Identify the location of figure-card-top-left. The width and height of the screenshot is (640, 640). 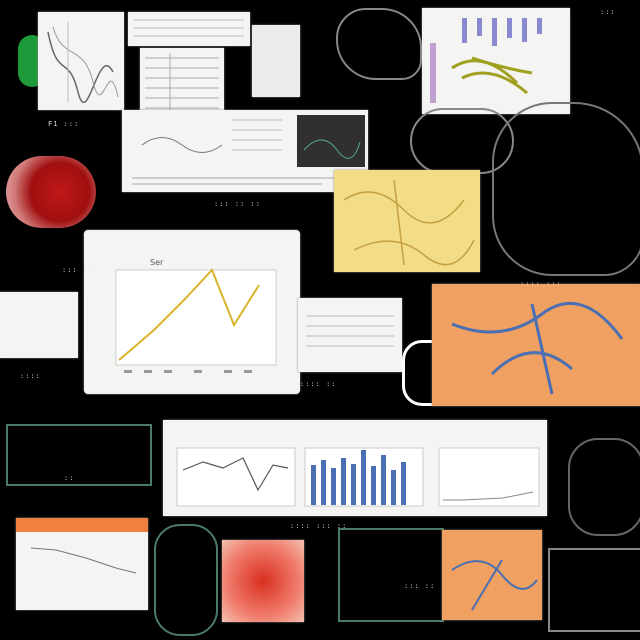
(81, 61).